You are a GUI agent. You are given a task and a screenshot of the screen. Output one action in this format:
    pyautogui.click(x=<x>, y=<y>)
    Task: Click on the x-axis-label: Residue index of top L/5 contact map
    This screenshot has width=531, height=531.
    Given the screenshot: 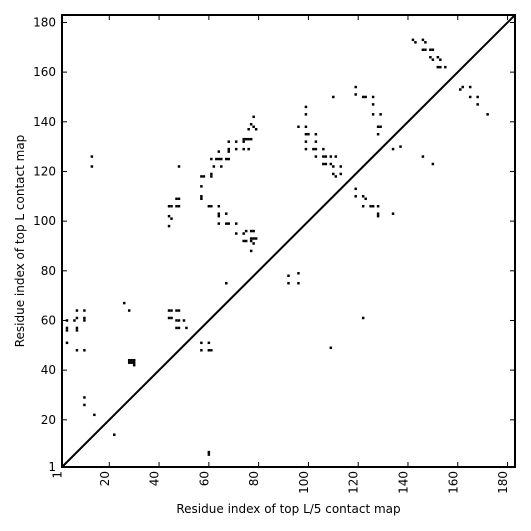 What is the action you would take?
    pyautogui.click(x=288, y=509)
    